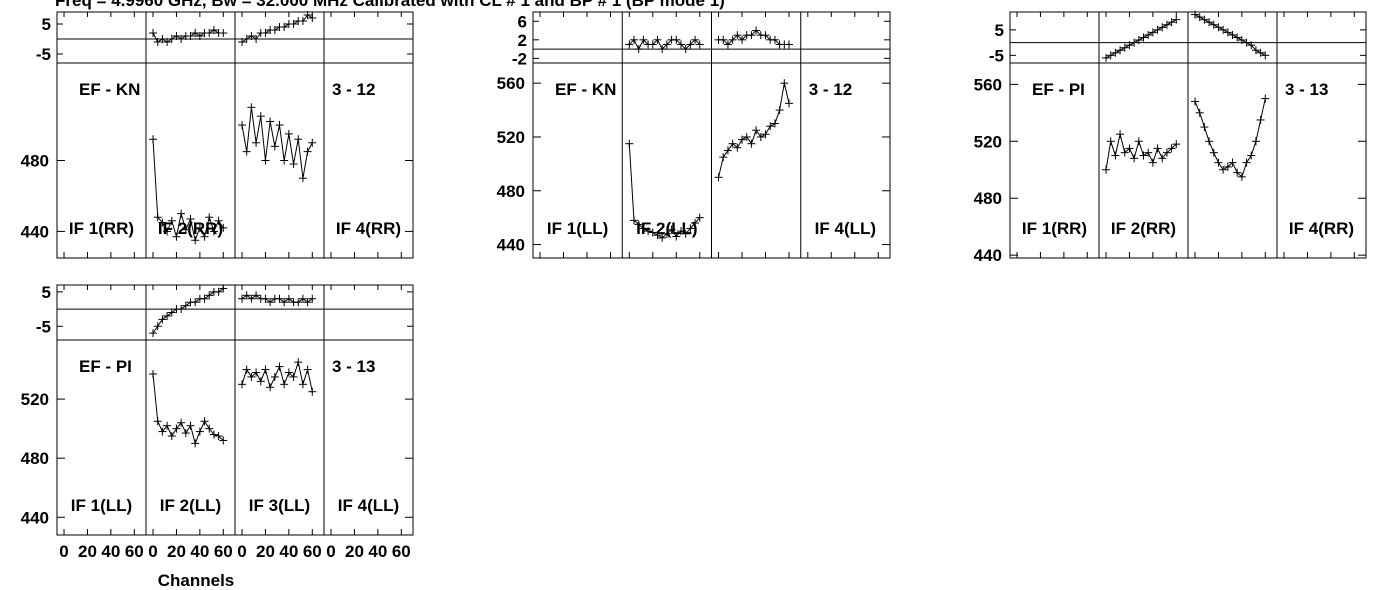  Describe the element at coordinates (522, 40) in the screenshot. I see `phase-tick-label: 2` at that location.